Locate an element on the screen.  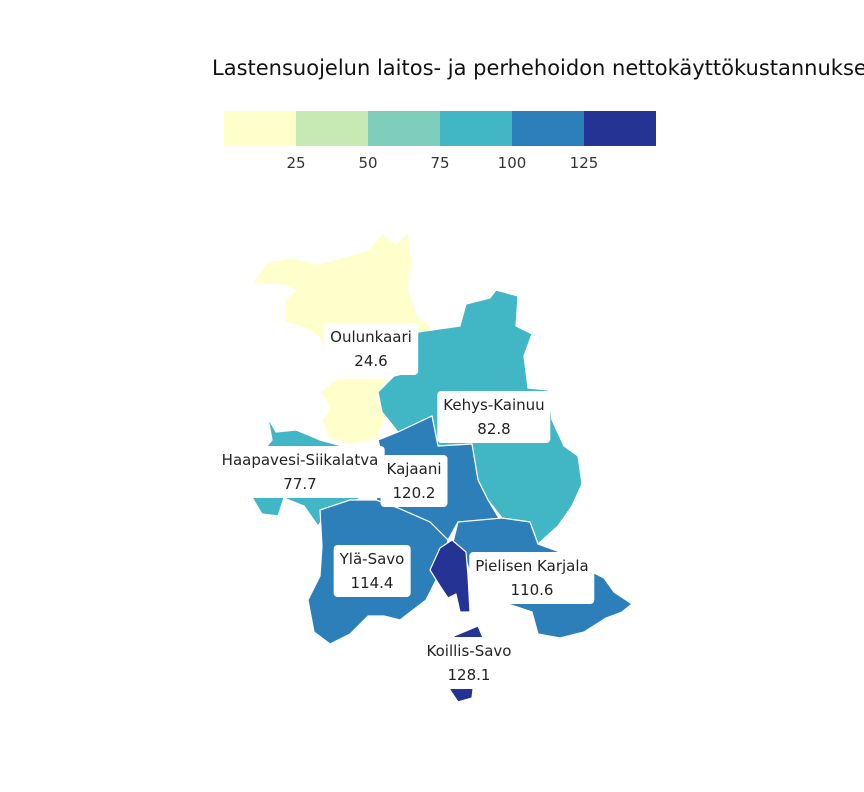
legend-tick-100: 100 is located at coordinates (512, 163).